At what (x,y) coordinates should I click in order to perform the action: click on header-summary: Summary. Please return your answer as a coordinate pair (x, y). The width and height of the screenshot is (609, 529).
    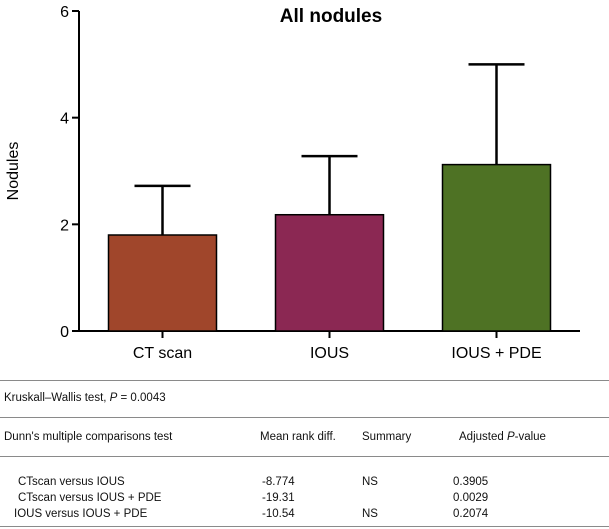
    Looking at the image, I should click on (387, 437).